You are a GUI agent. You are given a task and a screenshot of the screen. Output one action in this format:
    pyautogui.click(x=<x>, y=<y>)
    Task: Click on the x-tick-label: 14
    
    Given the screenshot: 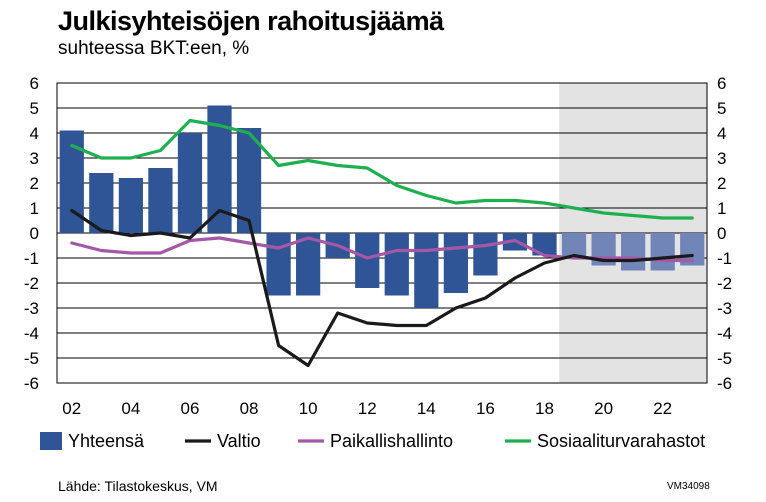 What is the action you would take?
    pyautogui.click(x=426, y=408)
    